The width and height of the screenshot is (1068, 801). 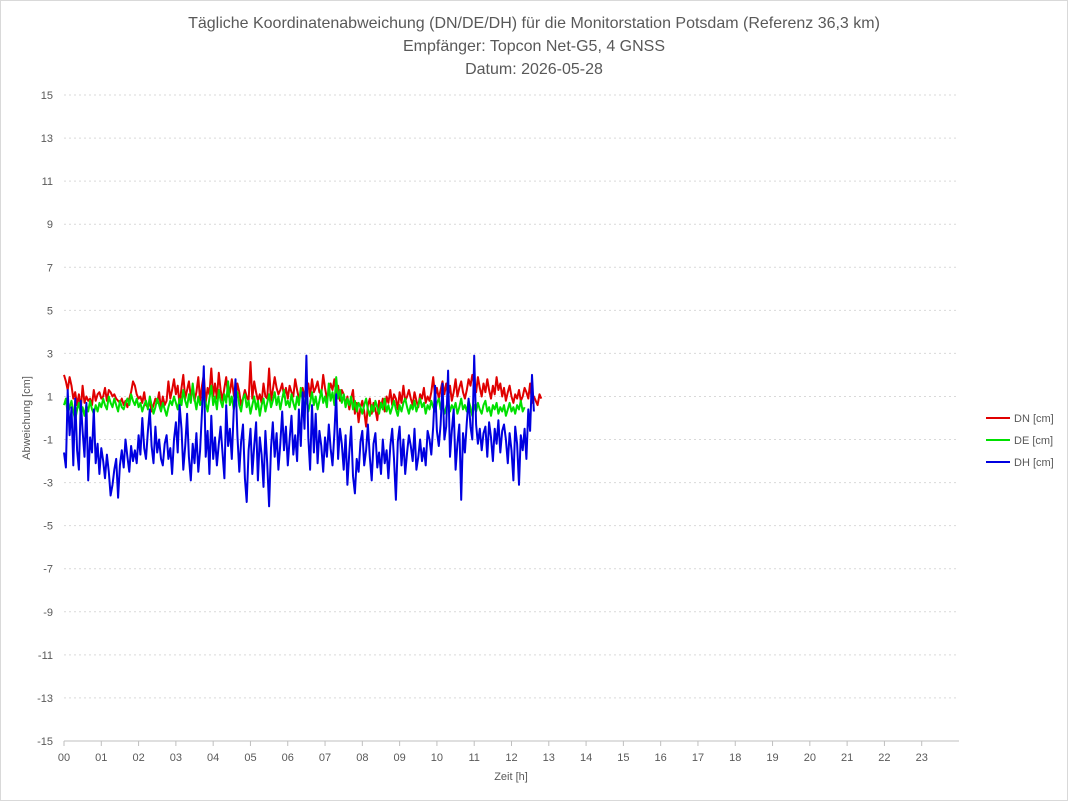 What do you see at coordinates (623, 758) in the screenshot?
I see `x-tick-label: 15` at bounding box center [623, 758].